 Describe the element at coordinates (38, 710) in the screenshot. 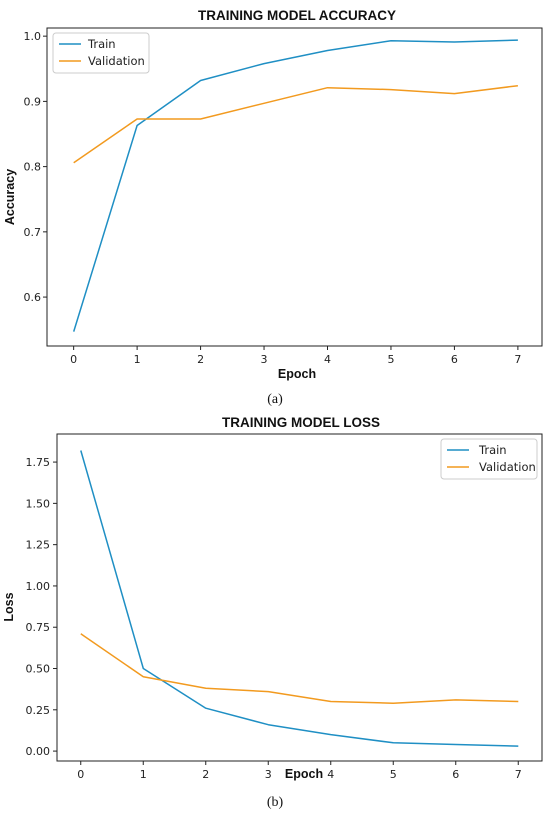

I see `y-tick-label: 0.25` at that location.